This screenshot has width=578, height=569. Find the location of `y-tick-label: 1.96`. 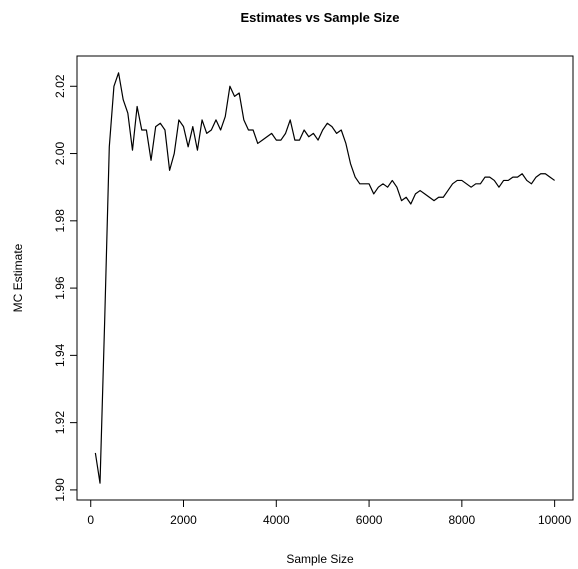

y-tick-label: 1.96 is located at coordinates (60, 288).